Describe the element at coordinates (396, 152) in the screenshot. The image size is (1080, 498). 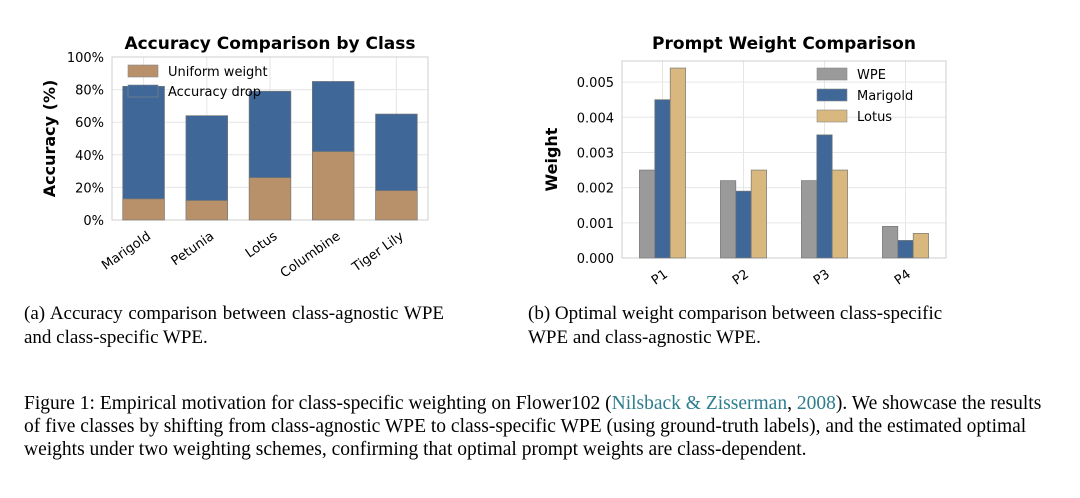
I see `bar-accuracy-drop-tiger-lily` at that location.